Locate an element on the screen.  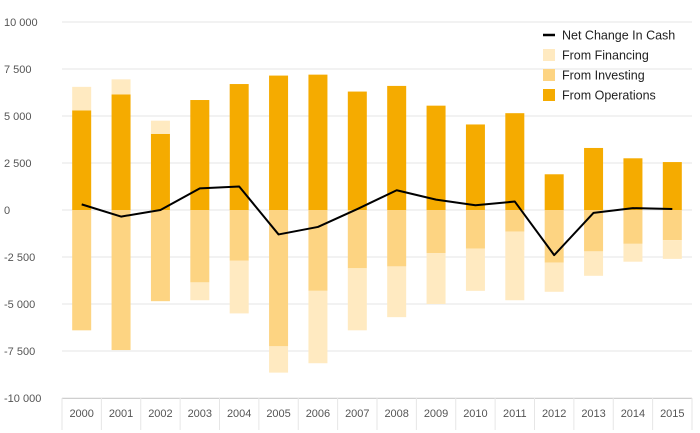
bar-from-investing-2010 is located at coordinates (475, 229).